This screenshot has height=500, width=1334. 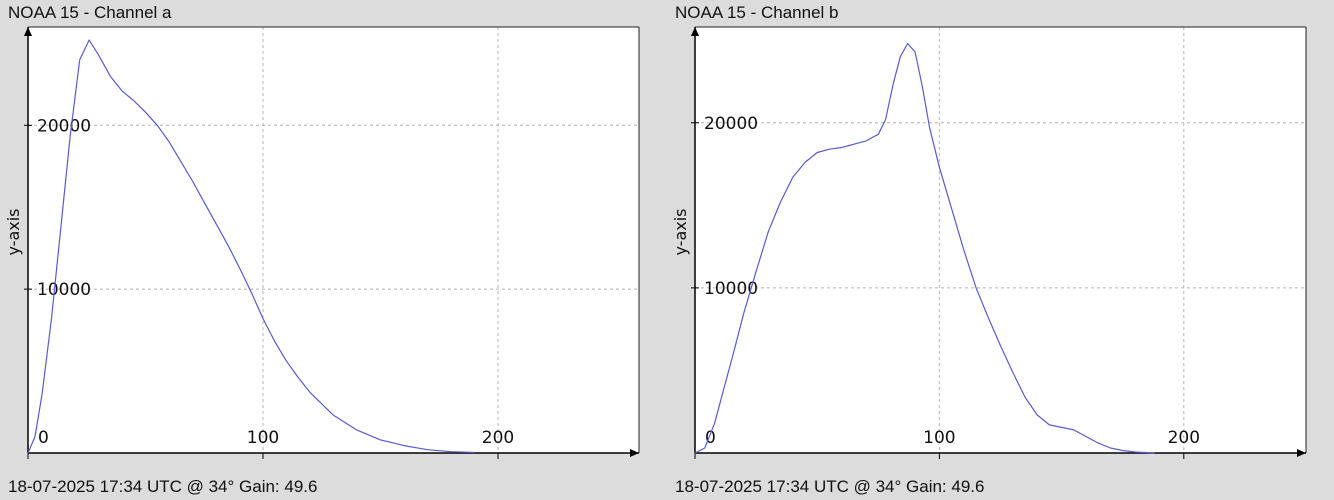 I want to click on chart-title: NOAA 15 - Channel a, so click(x=90, y=12).